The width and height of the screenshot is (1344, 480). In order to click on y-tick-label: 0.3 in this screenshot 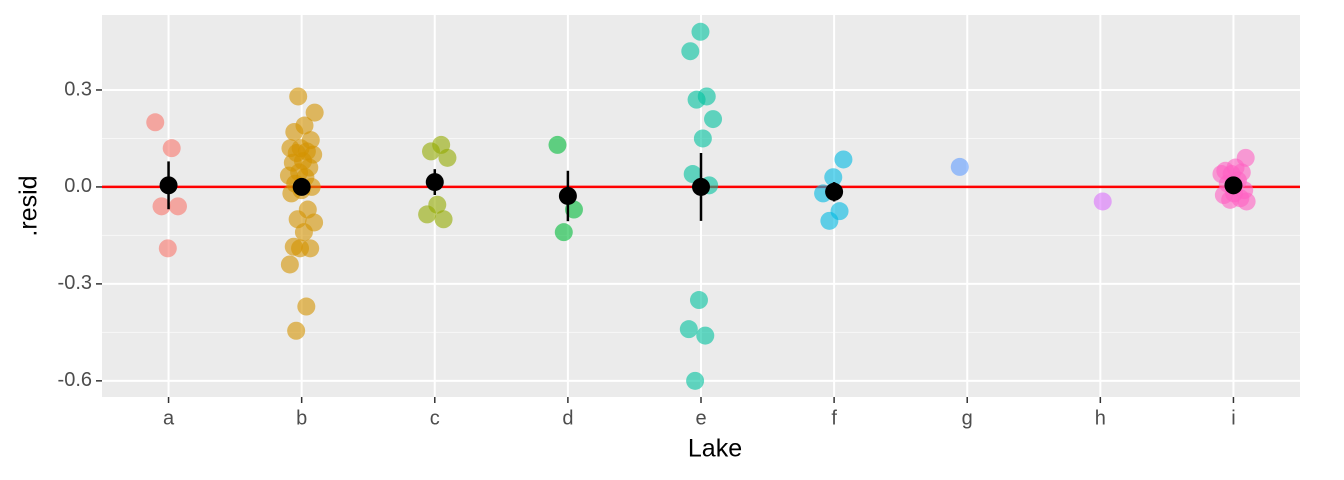, I will do `click(78, 89)`.